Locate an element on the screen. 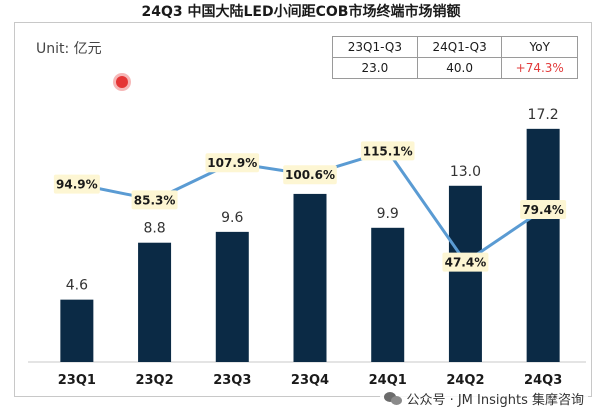  x-tick-23q3: 23Q3 is located at coordinates (232, 380).